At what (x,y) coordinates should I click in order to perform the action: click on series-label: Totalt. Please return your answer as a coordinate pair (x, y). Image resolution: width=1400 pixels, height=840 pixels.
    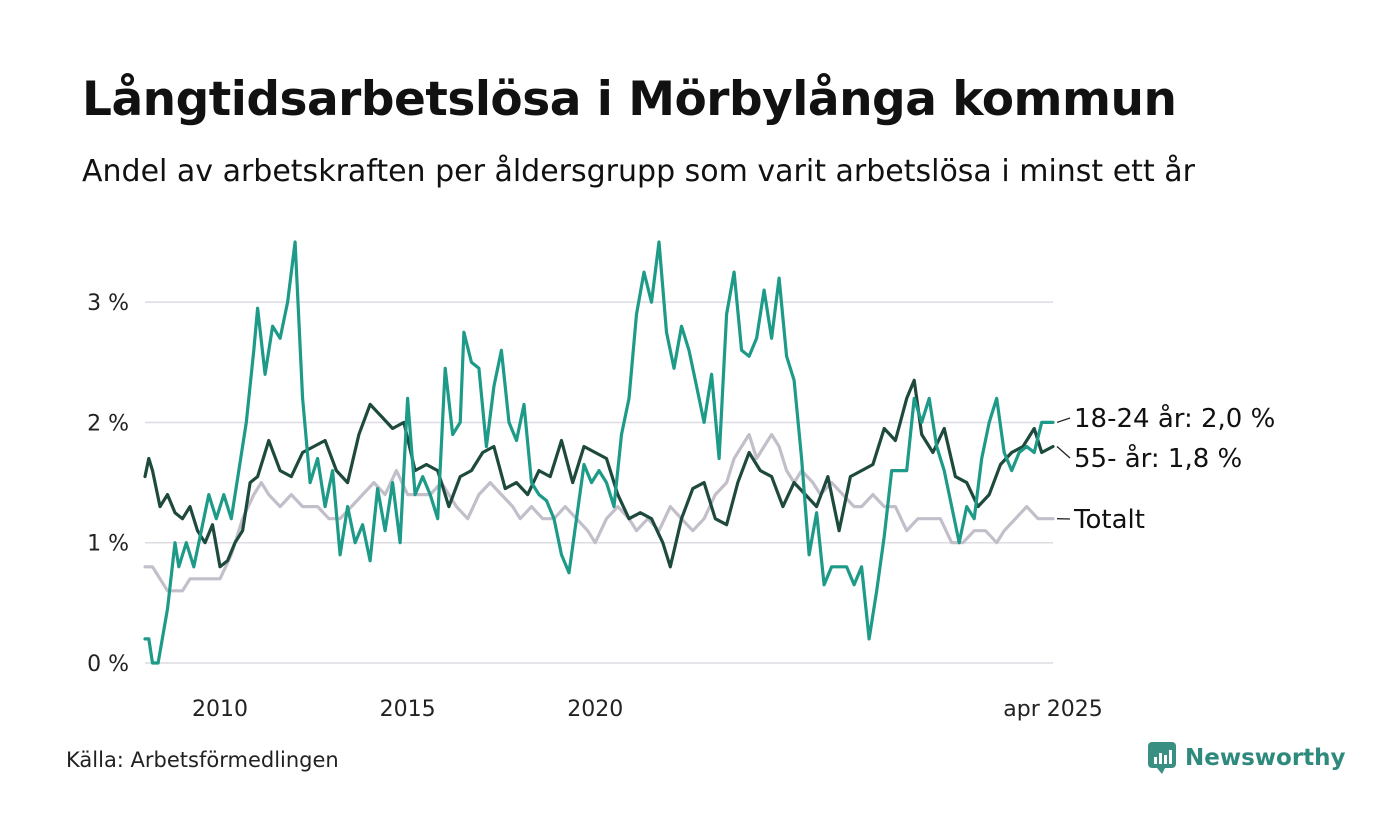
    Looking at the image, I should click on (1109, 520).